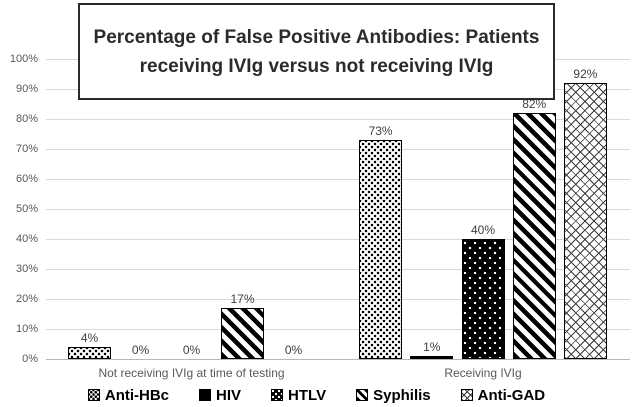 This screenshot has height=407, width=633. I want to click on legend-item-syphilis: Syphilis, so click(393, 395).